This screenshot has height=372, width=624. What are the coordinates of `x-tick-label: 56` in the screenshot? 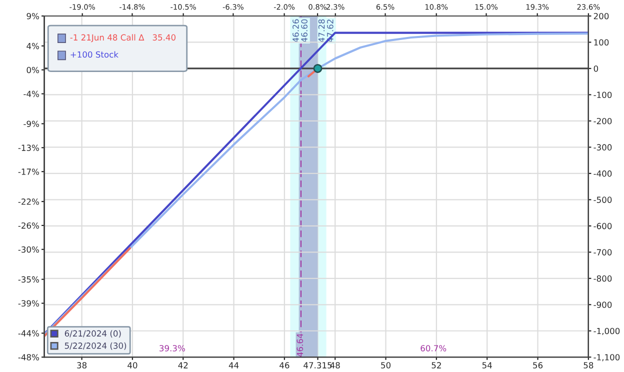 It's located at (538, 365).